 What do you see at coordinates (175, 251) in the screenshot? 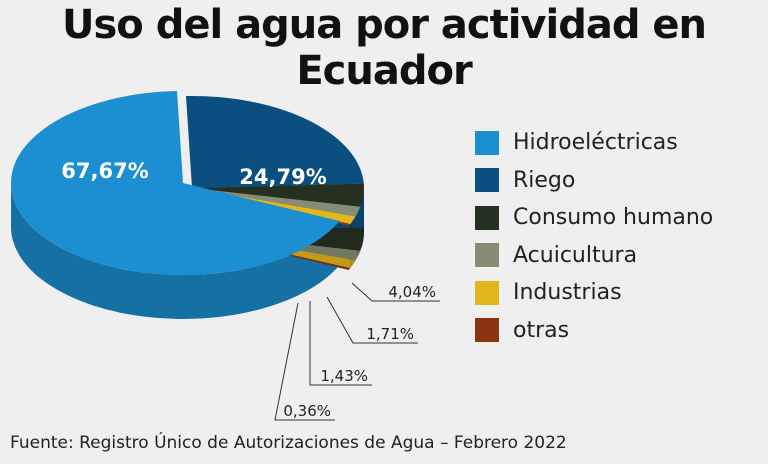
I see `pie-side-hidroeléctricas` at bounding box center [175, 251].